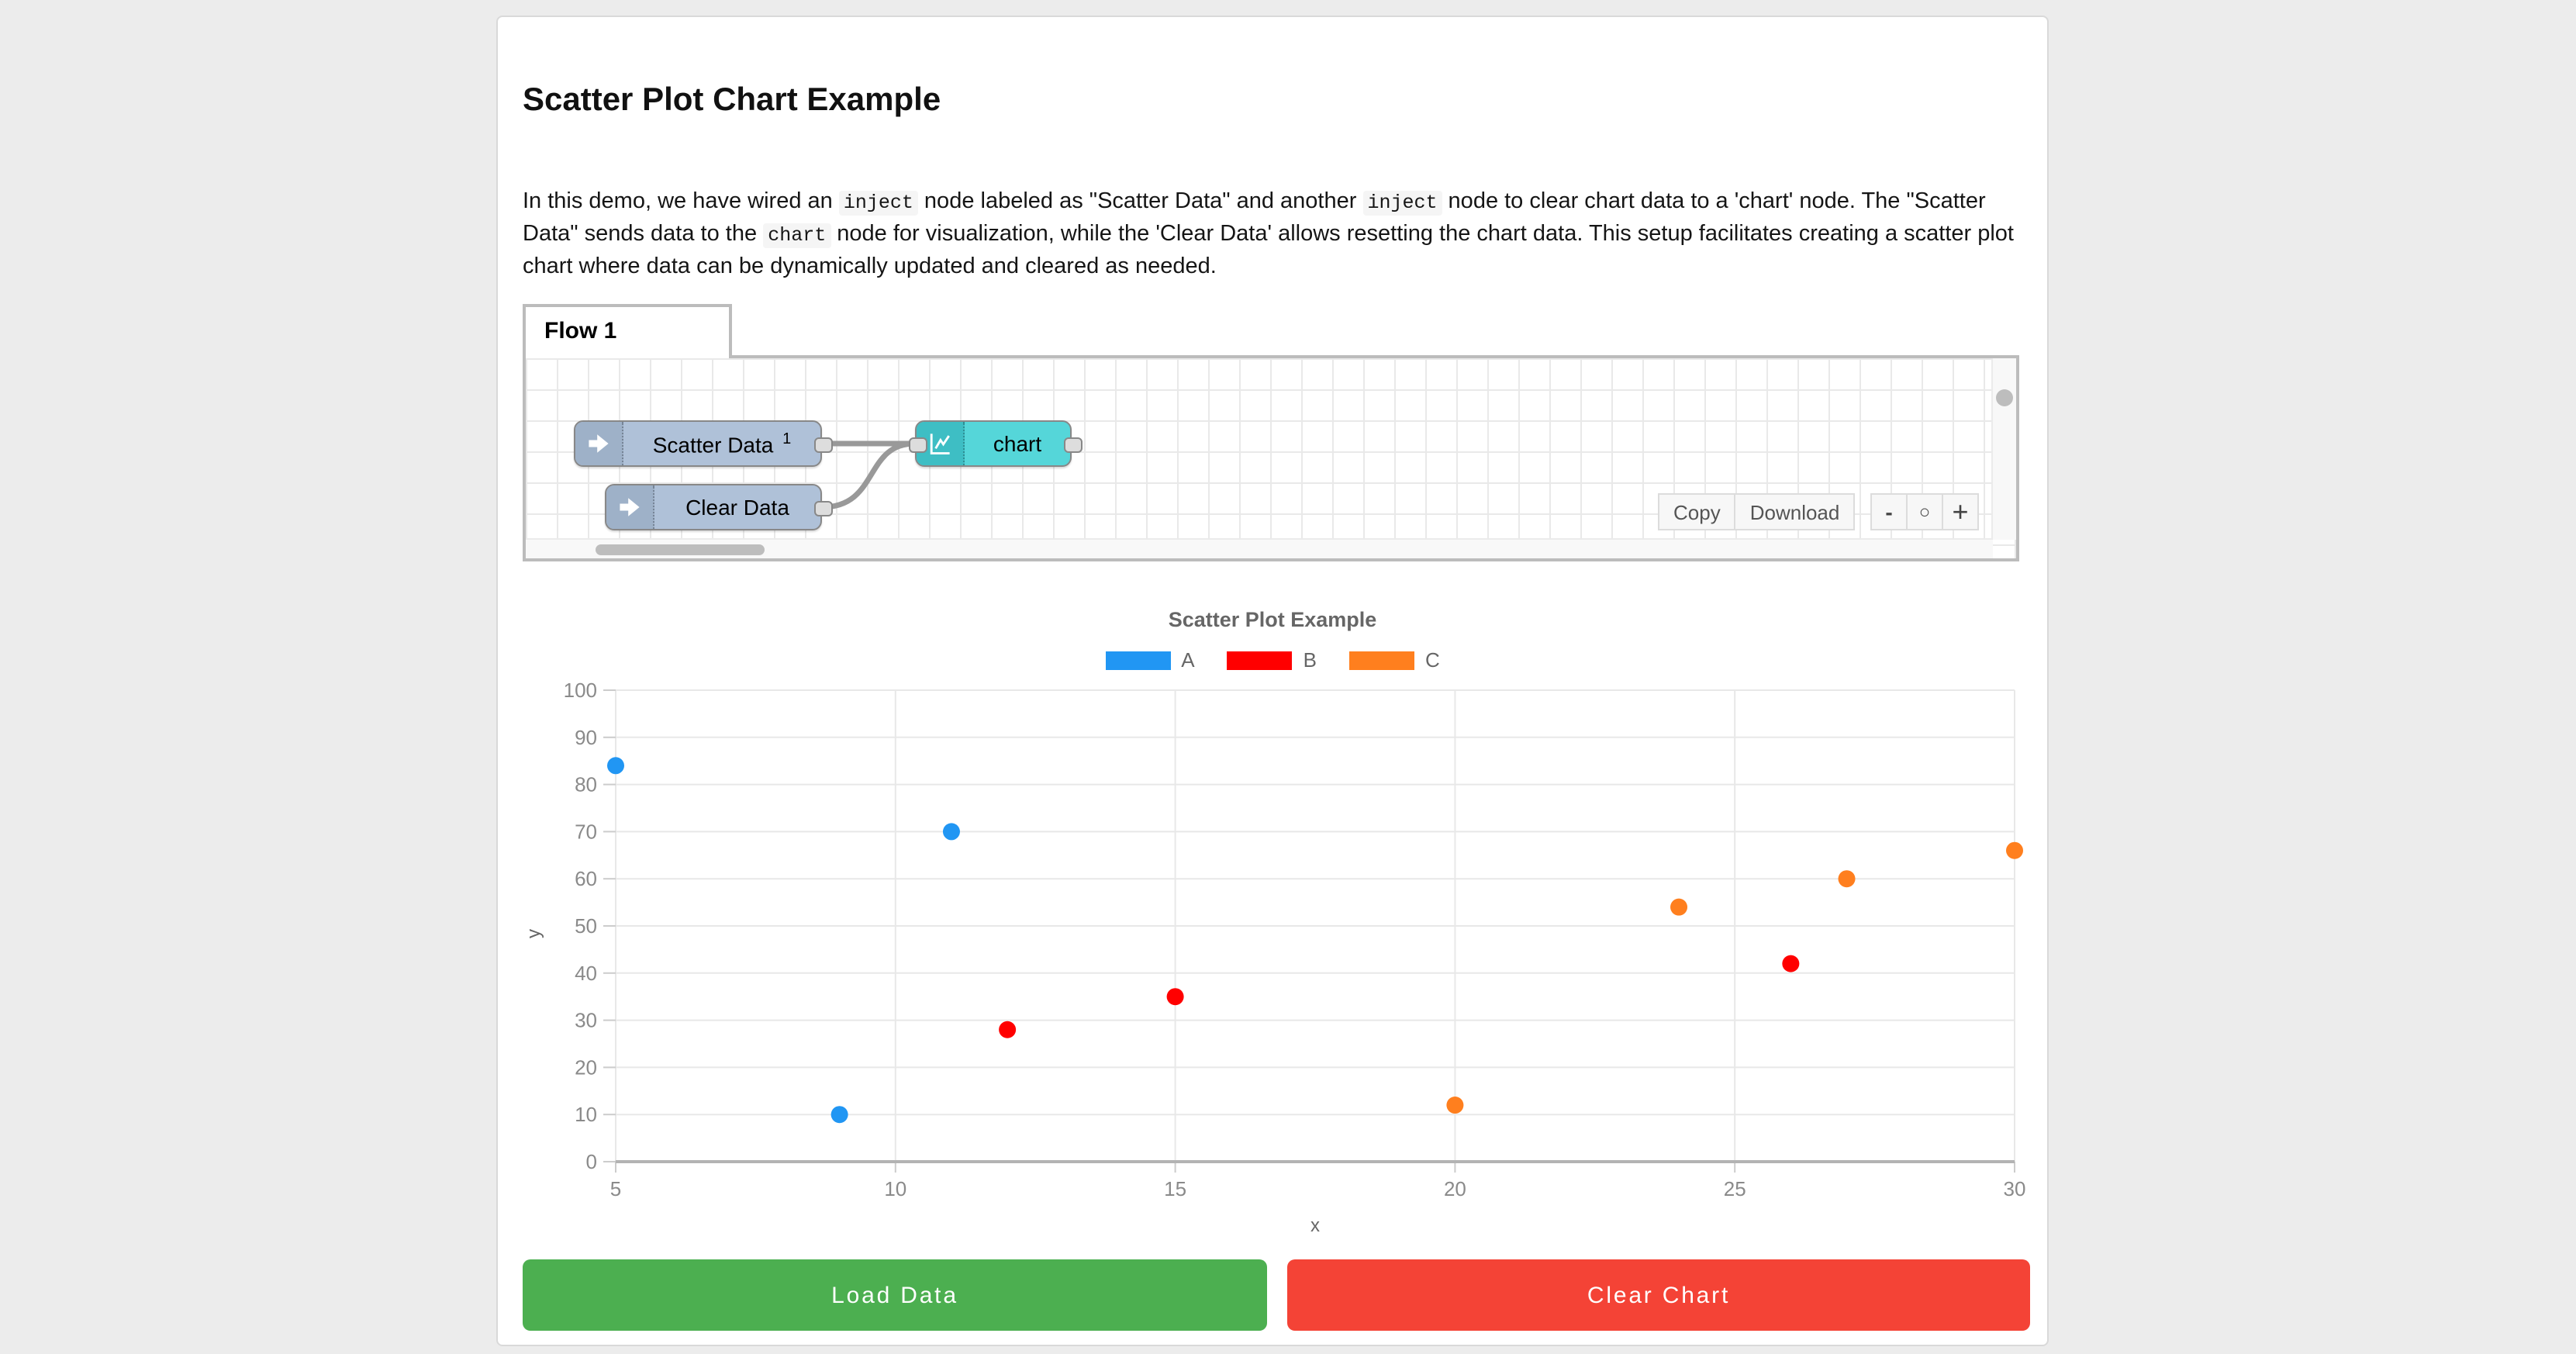 The image size is (2576, 1354). Describe the element at coordinates (580, 691) in the screenshot. I see `y-tick-label: 100` at that location.